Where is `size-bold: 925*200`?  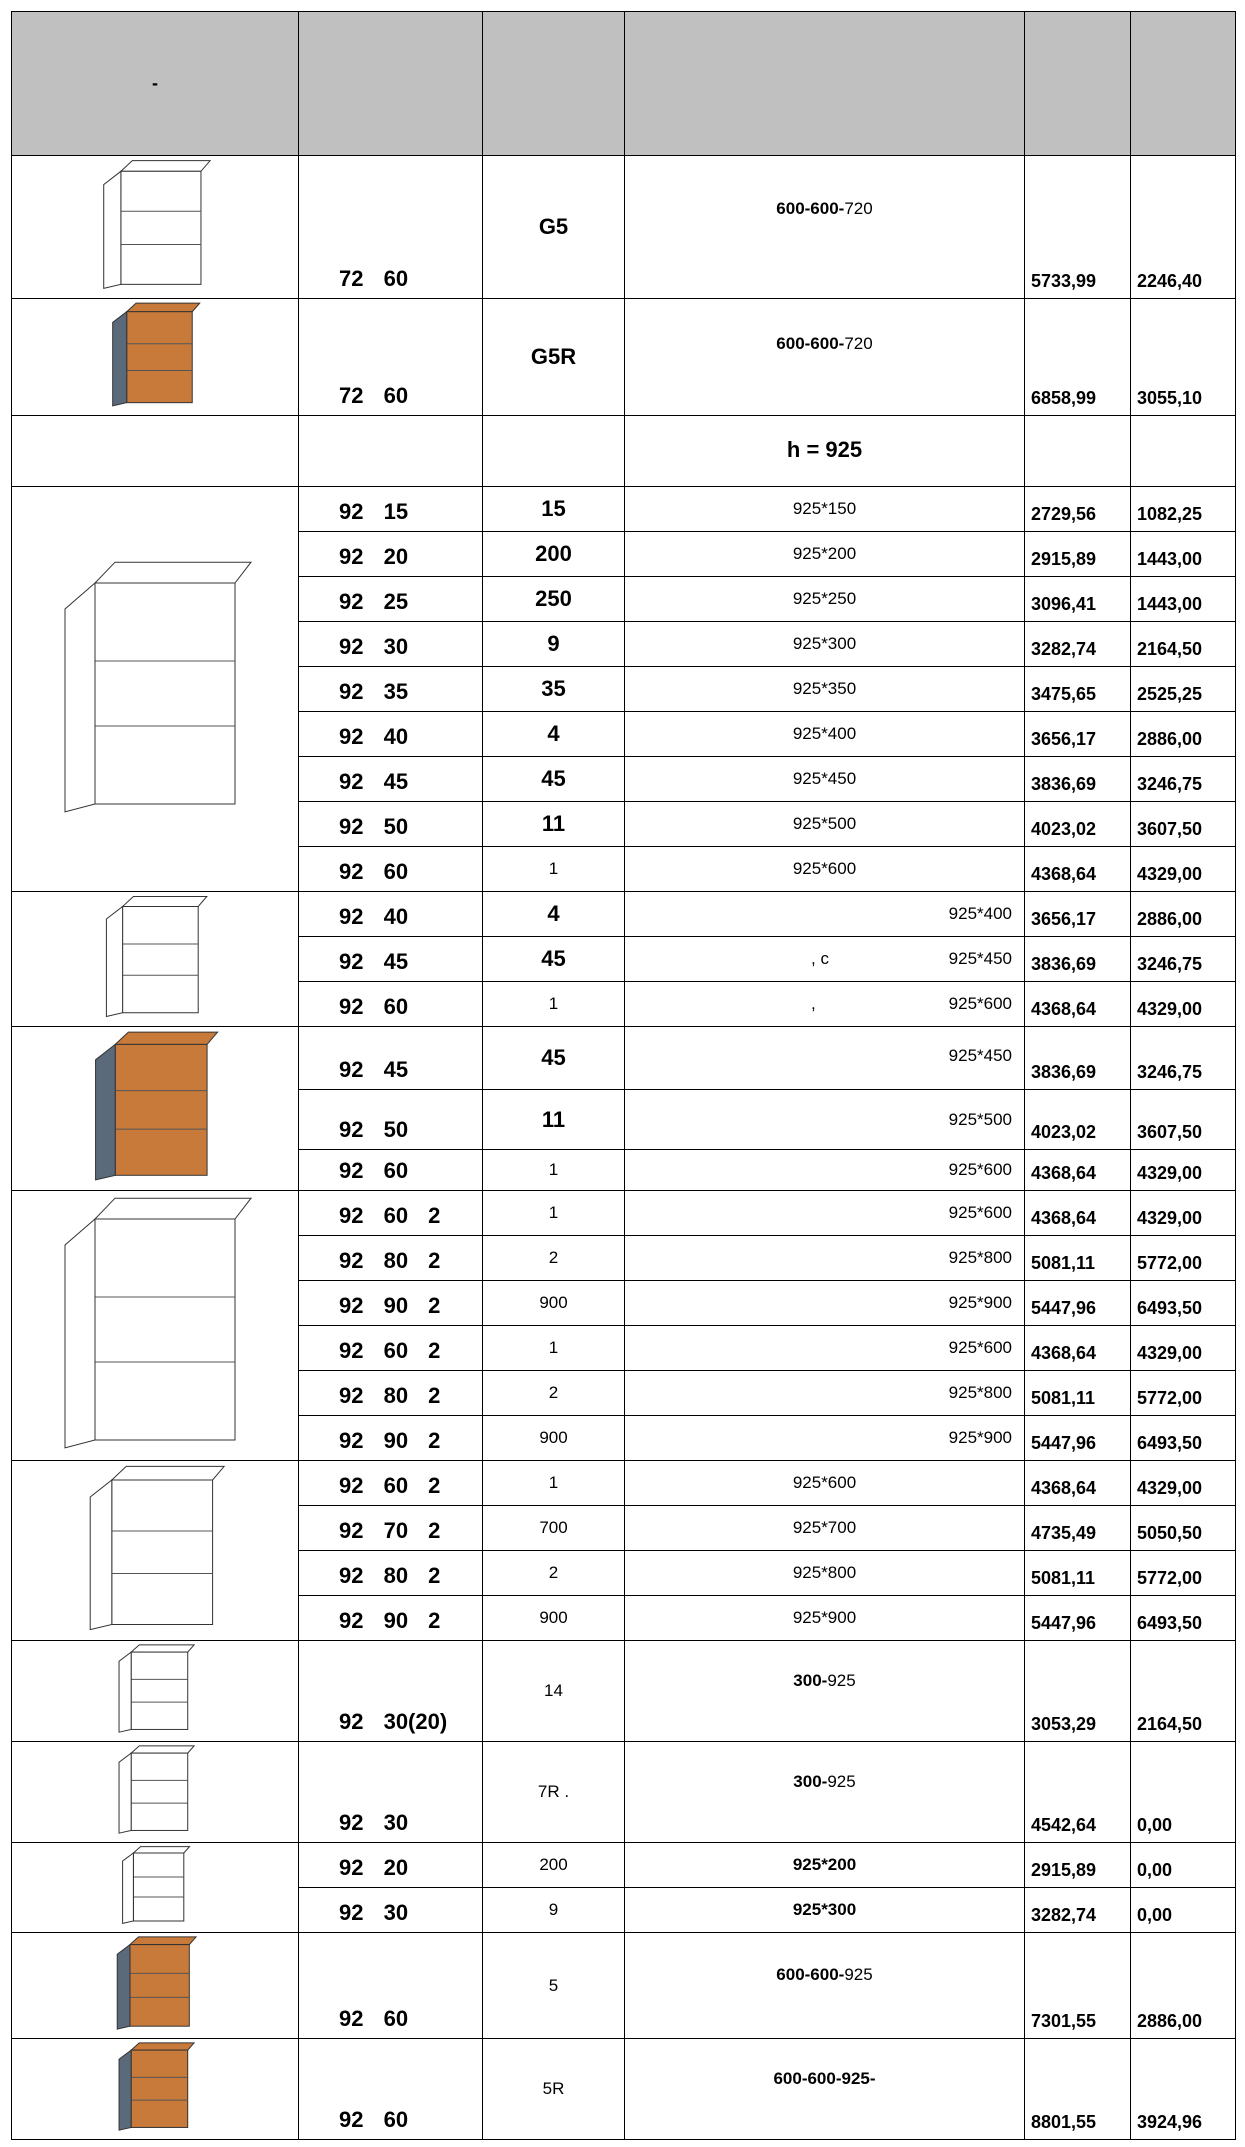 size-bold: 925*200 is located at coordinates (824, 1864).